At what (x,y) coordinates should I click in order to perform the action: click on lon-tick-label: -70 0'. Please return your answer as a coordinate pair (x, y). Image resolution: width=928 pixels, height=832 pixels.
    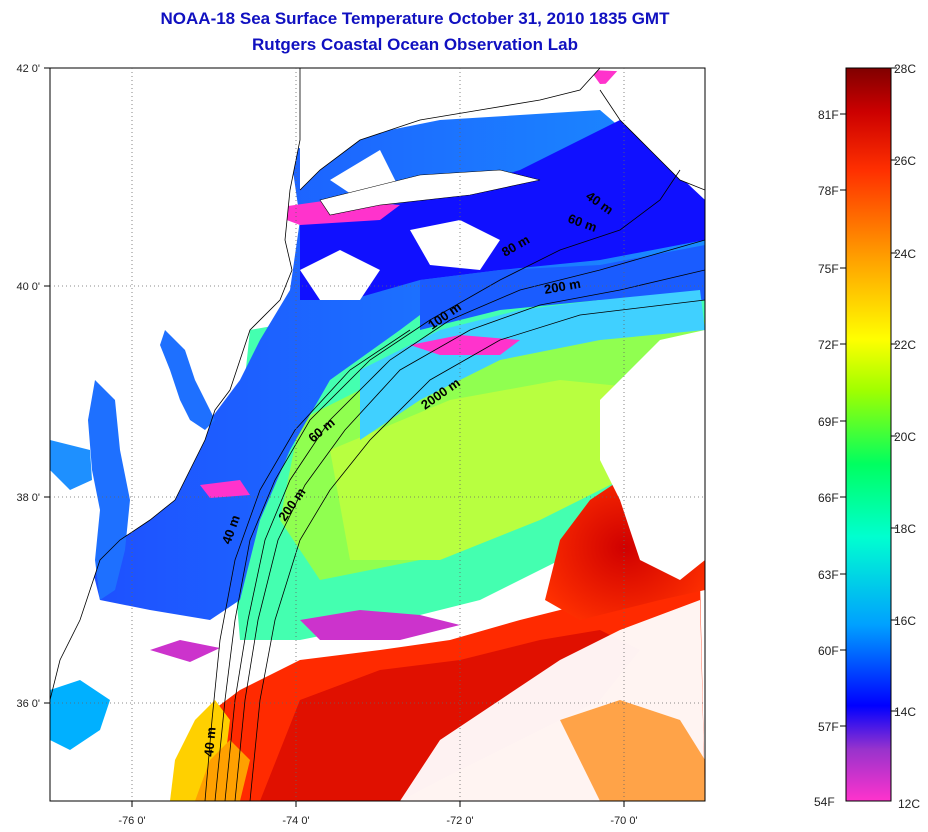
    Looking at the image, I should click on (623, 821).